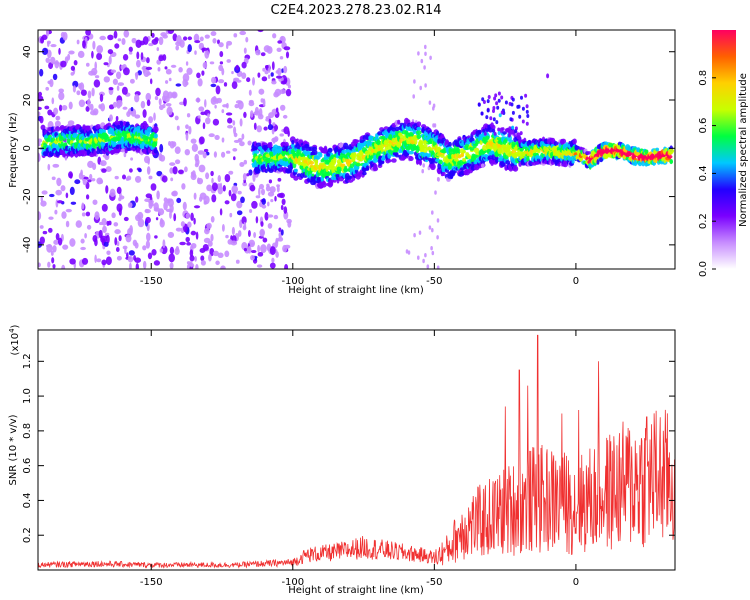 Image resolution: width=750 pixels, height=600 pixels. Describe the element at coordinates (355, 10) in the screenshot. I see `figure-title: C2E4.2023.278.23.02.R14` at that location.